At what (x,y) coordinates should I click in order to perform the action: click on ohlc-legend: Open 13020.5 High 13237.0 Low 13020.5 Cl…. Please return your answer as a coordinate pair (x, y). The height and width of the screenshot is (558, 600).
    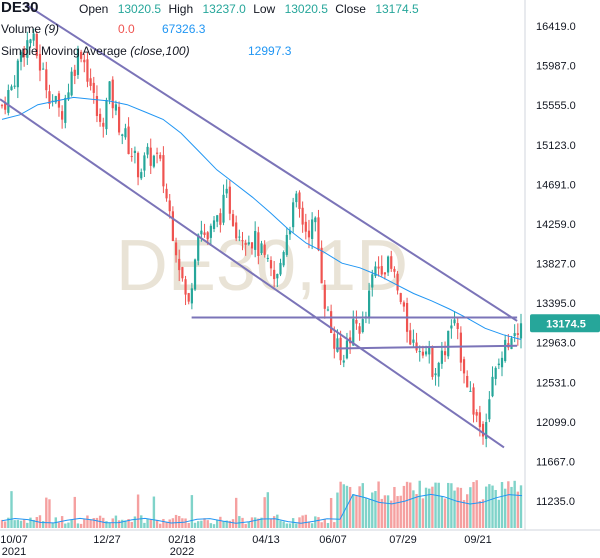
    Looking at the image, I should click on (249, 9).